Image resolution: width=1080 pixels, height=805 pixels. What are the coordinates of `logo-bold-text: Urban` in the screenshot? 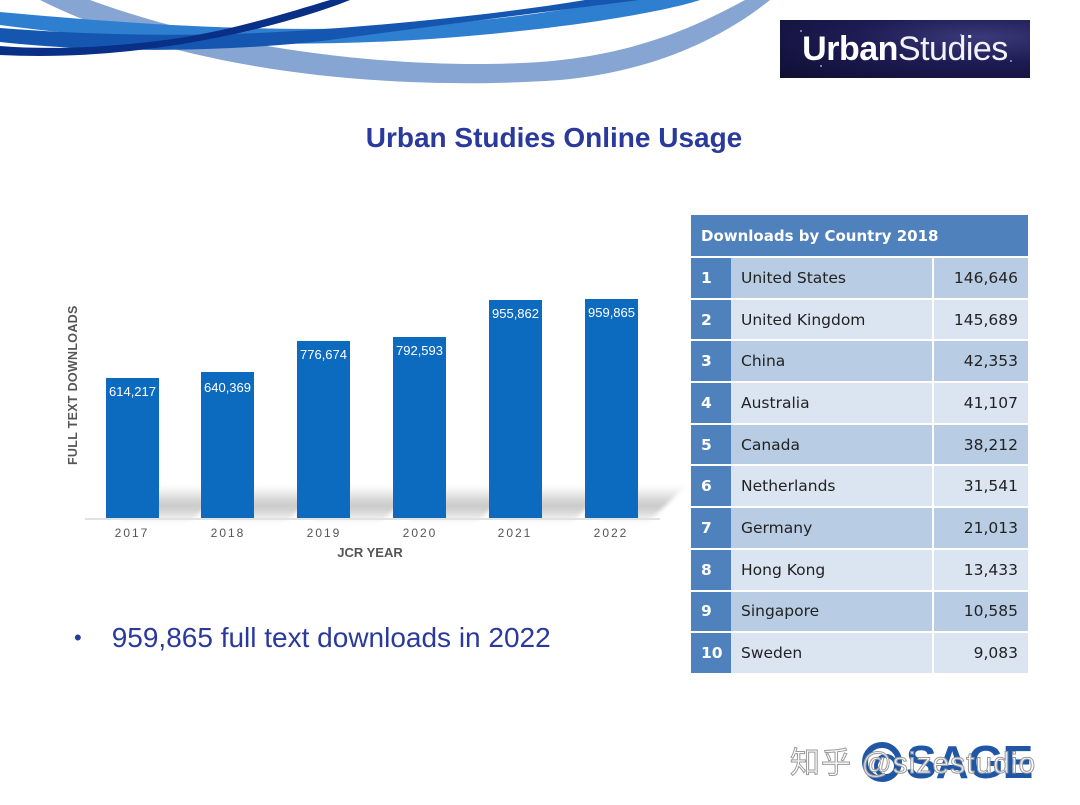 It's located at (850, 48).